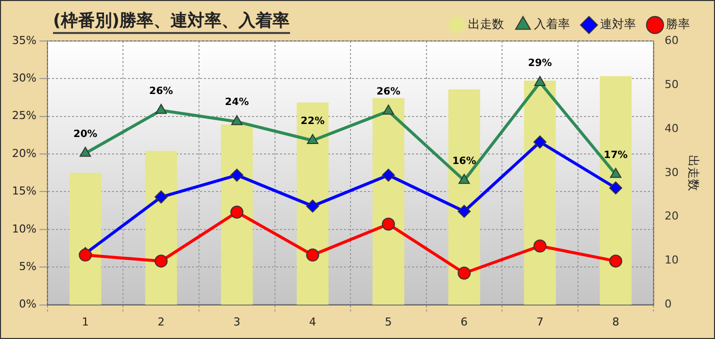  What do you see at coordinates (618, 24) in the screenshot?
I see `legend-label: 連対率` at bounding box center [618, 24].